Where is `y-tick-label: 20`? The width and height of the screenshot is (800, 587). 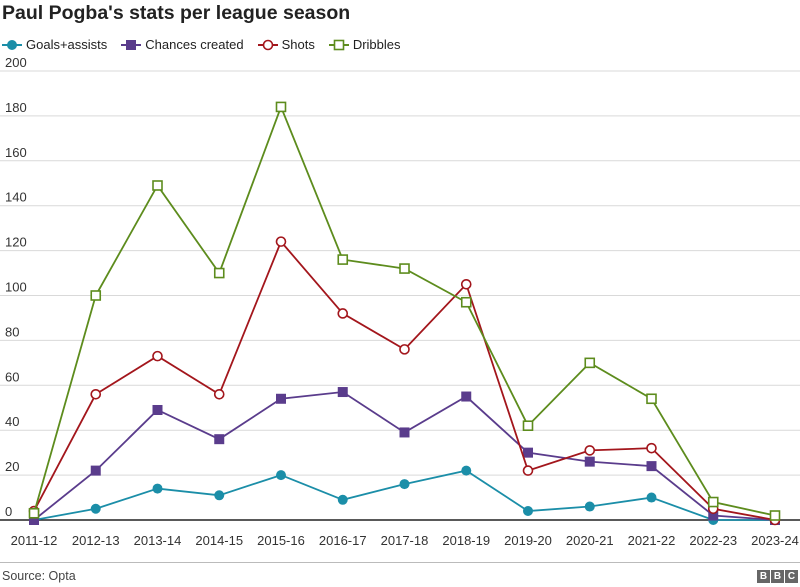
y-tick-label: 20 is located at coordinates (12, 466).